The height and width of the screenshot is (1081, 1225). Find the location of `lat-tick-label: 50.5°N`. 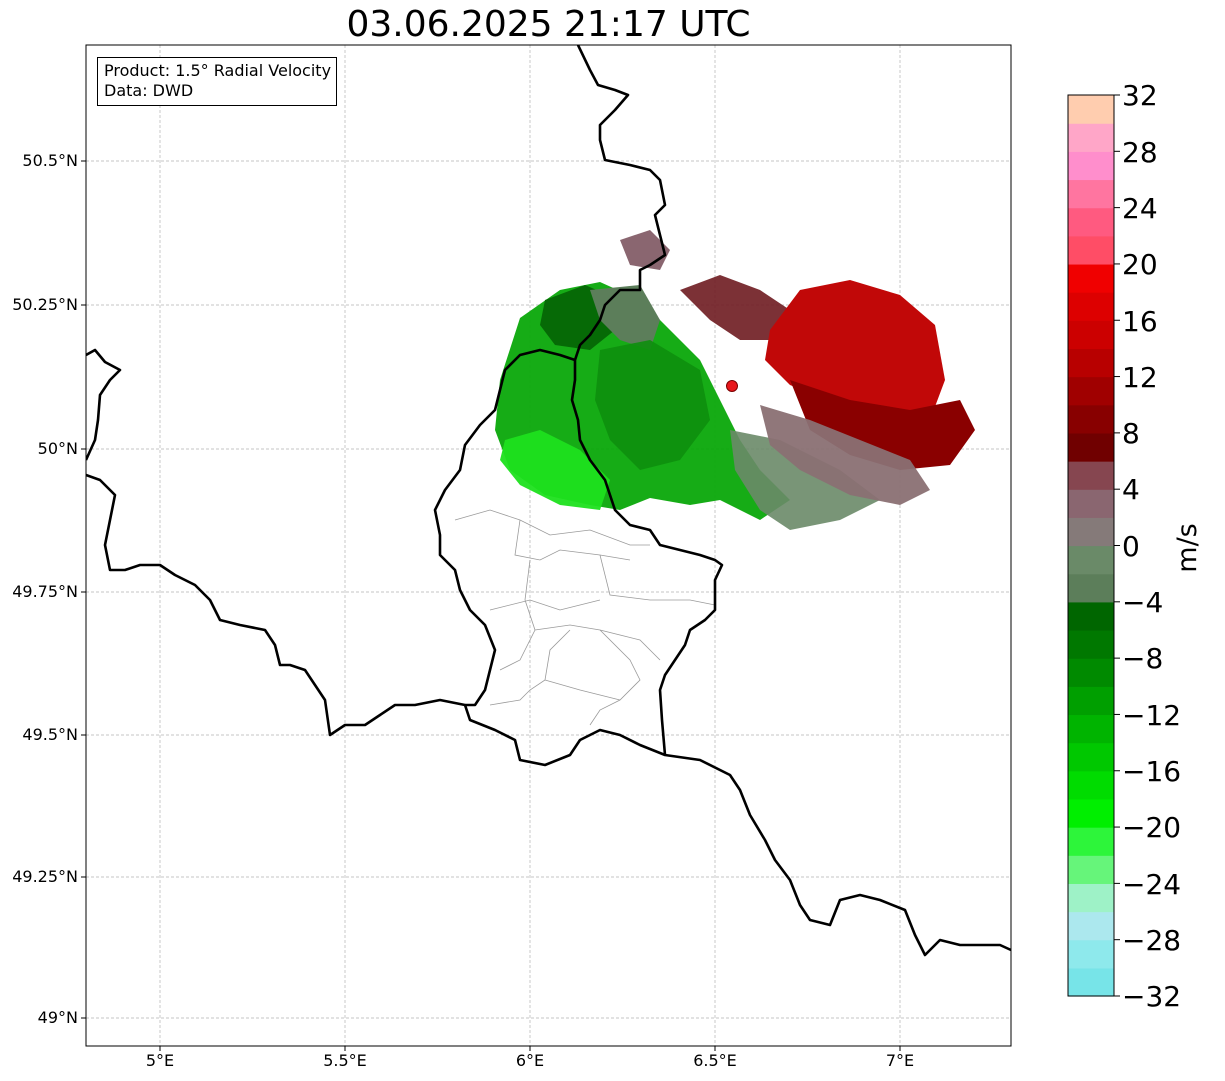

lat-tick-label: 50.5°N is located at coordinates (50, 160).